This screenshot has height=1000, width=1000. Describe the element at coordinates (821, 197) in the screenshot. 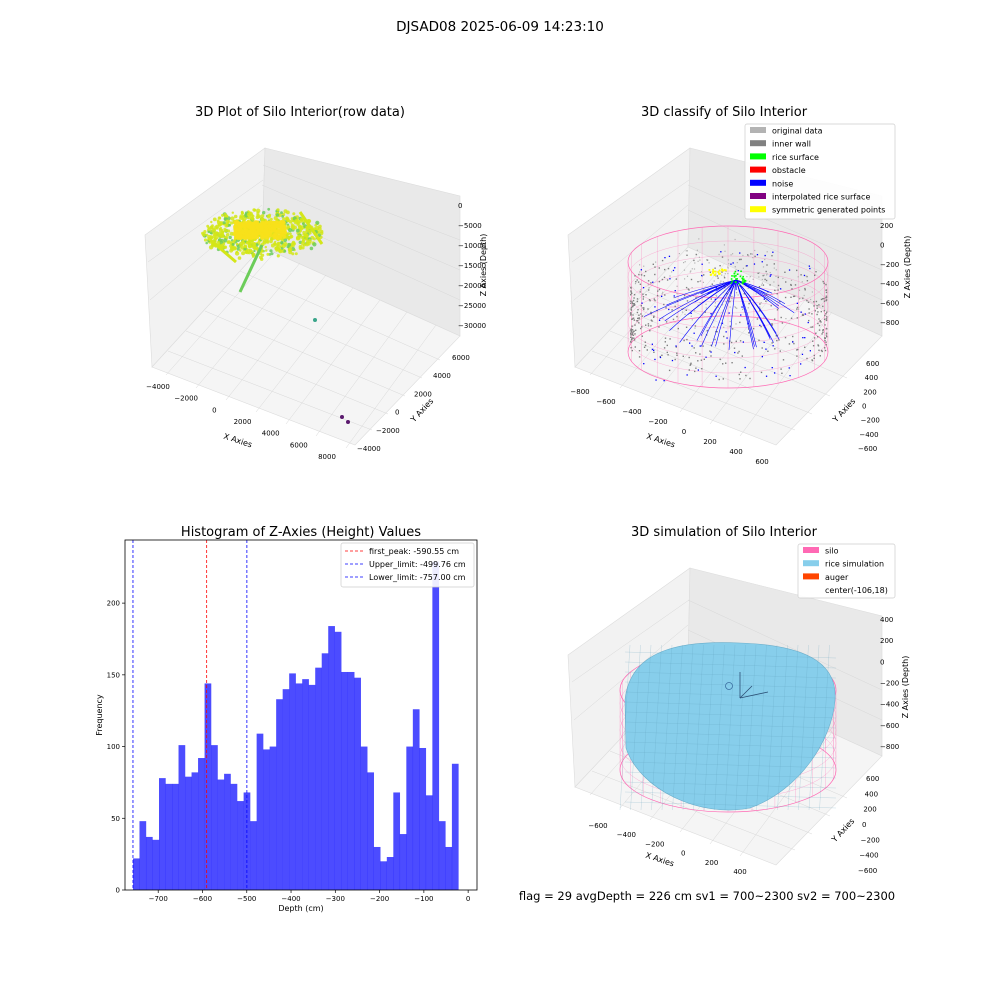

I see `classify-legend-label: interpolated rice surface` at that location.